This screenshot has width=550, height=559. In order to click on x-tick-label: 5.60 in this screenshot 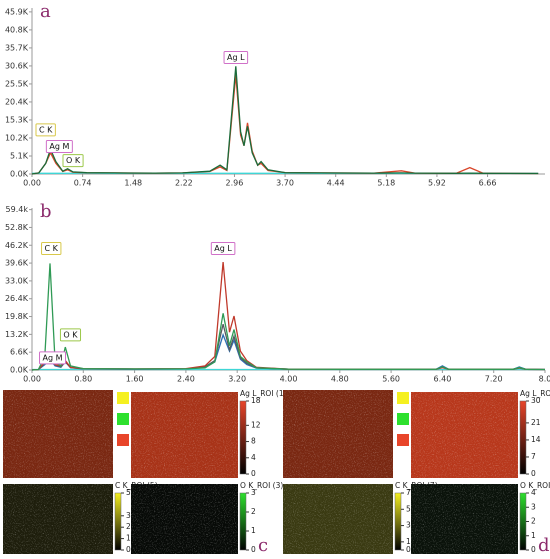, I will do `click(391, 379)`.